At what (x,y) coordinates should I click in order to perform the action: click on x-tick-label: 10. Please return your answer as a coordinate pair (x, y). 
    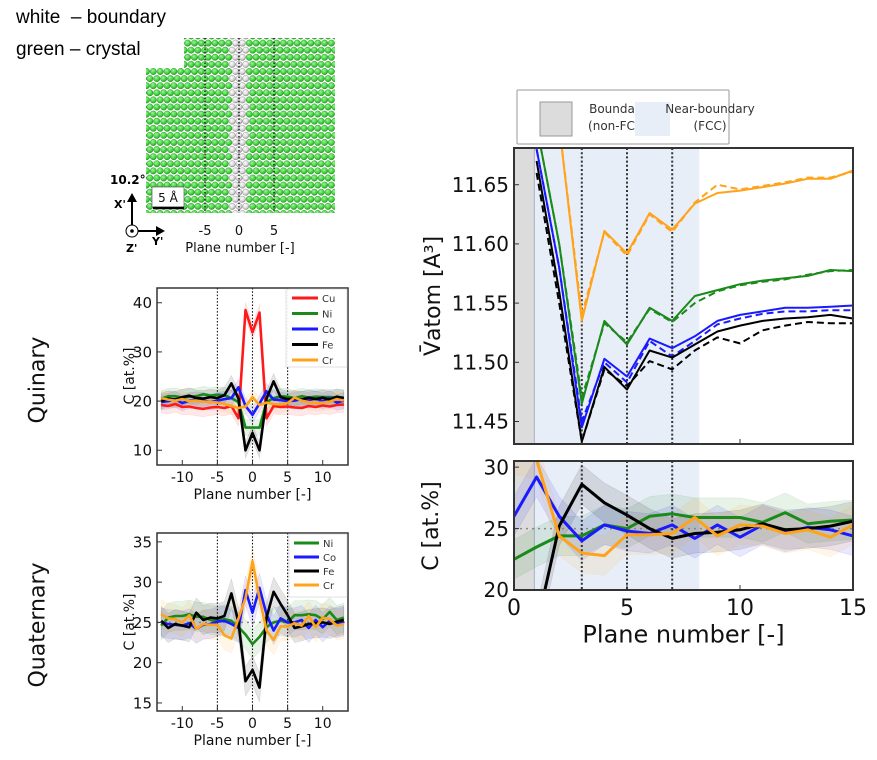
    Looking at the image, I should click on (323, 724).